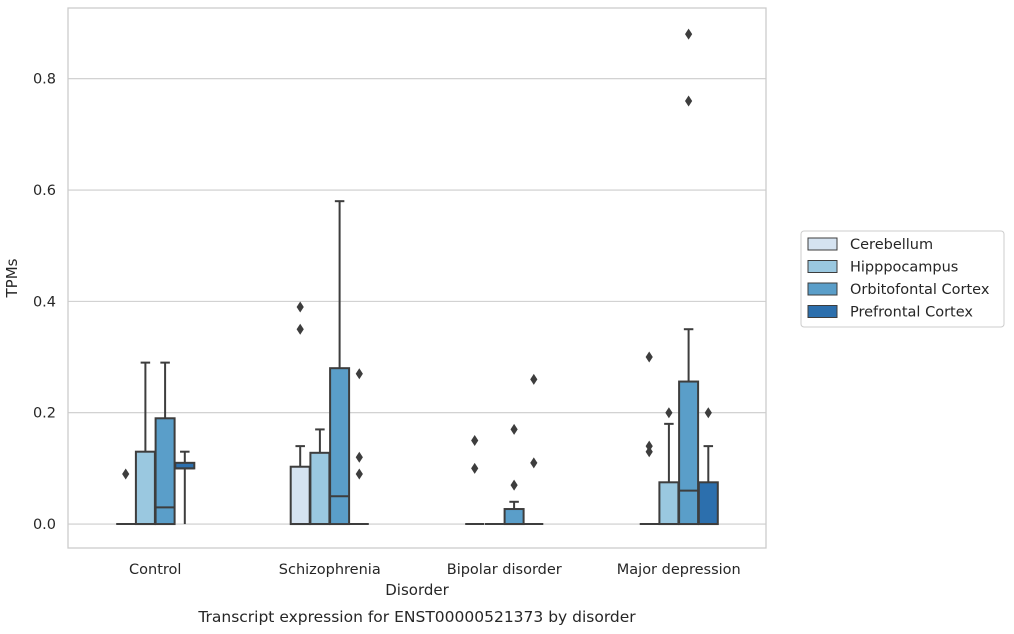 Image resolution: width=1014 pixels, height=634 pixels. What do you see at coordinates (44, 80) in the screenshot?
I see `y-tick-label: 0.8` at bounding box center [44, 80].